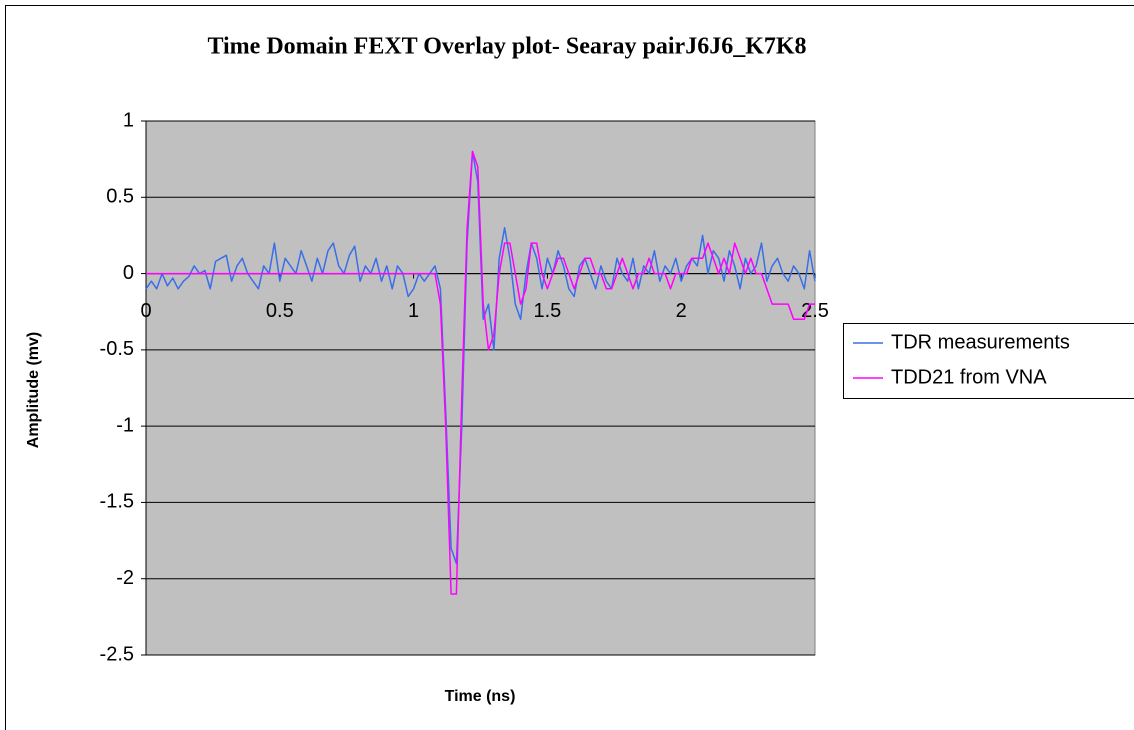 Image resolution: width=1134 pixels, height=730 pixels. What do you see at coordinates (145, 311) in the screenshot?
I see `x-tick-label: 0` at bounding box center [145, 311].